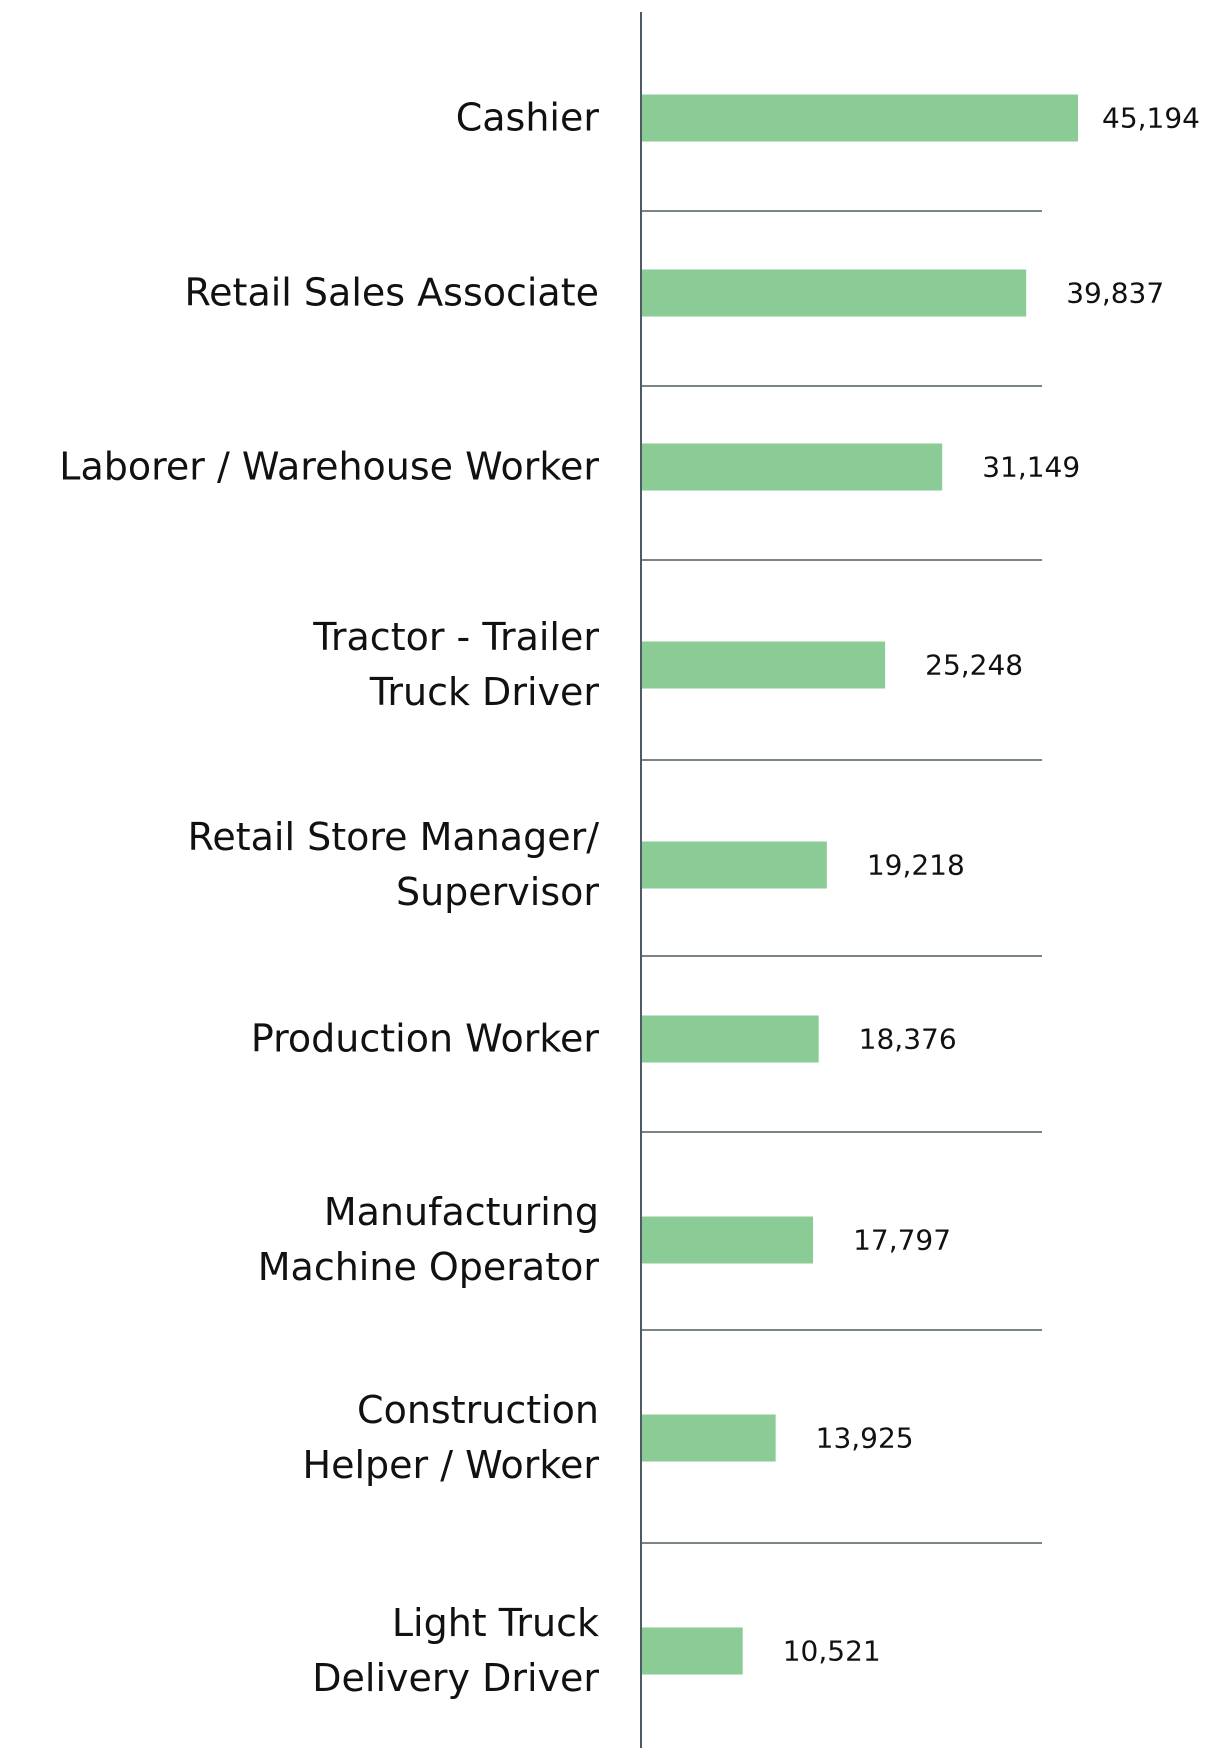 Image resolution: width=1209 pixels, height=1748 pixels. What do you see at coordinates (428, 1239) in the screenshot?
I see `category-label: Manufacturing Machine Operator` at bounding box center [428, 1239].